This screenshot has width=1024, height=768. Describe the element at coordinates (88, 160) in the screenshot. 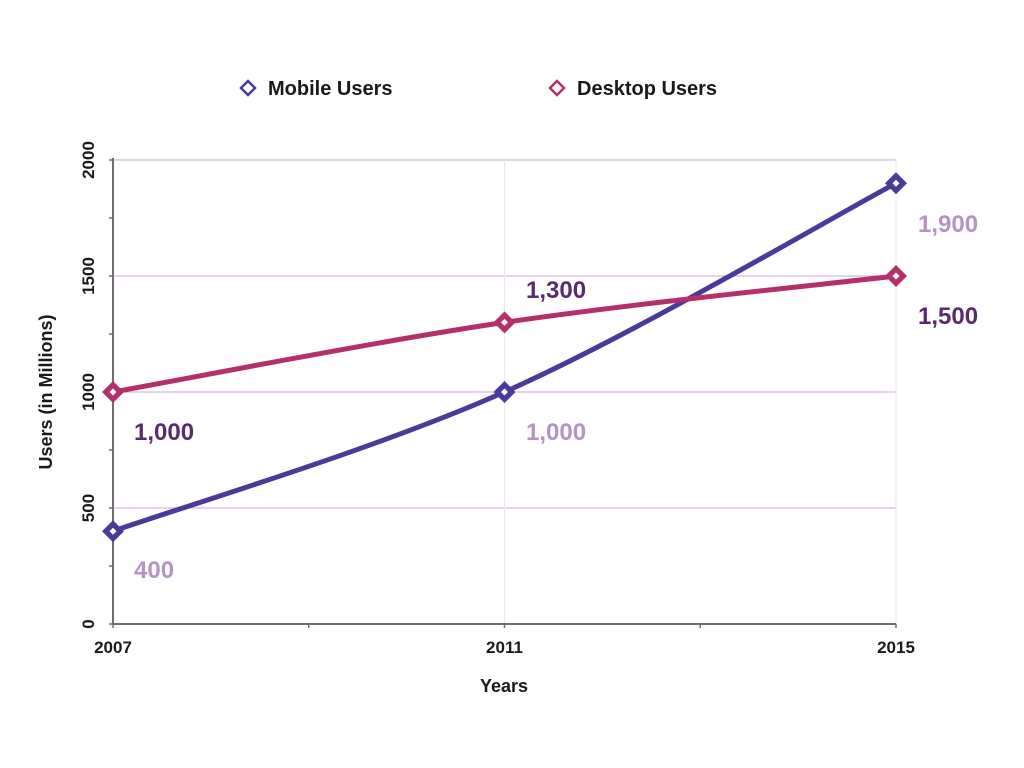

I see `y-tick-label: 2000` at that location.